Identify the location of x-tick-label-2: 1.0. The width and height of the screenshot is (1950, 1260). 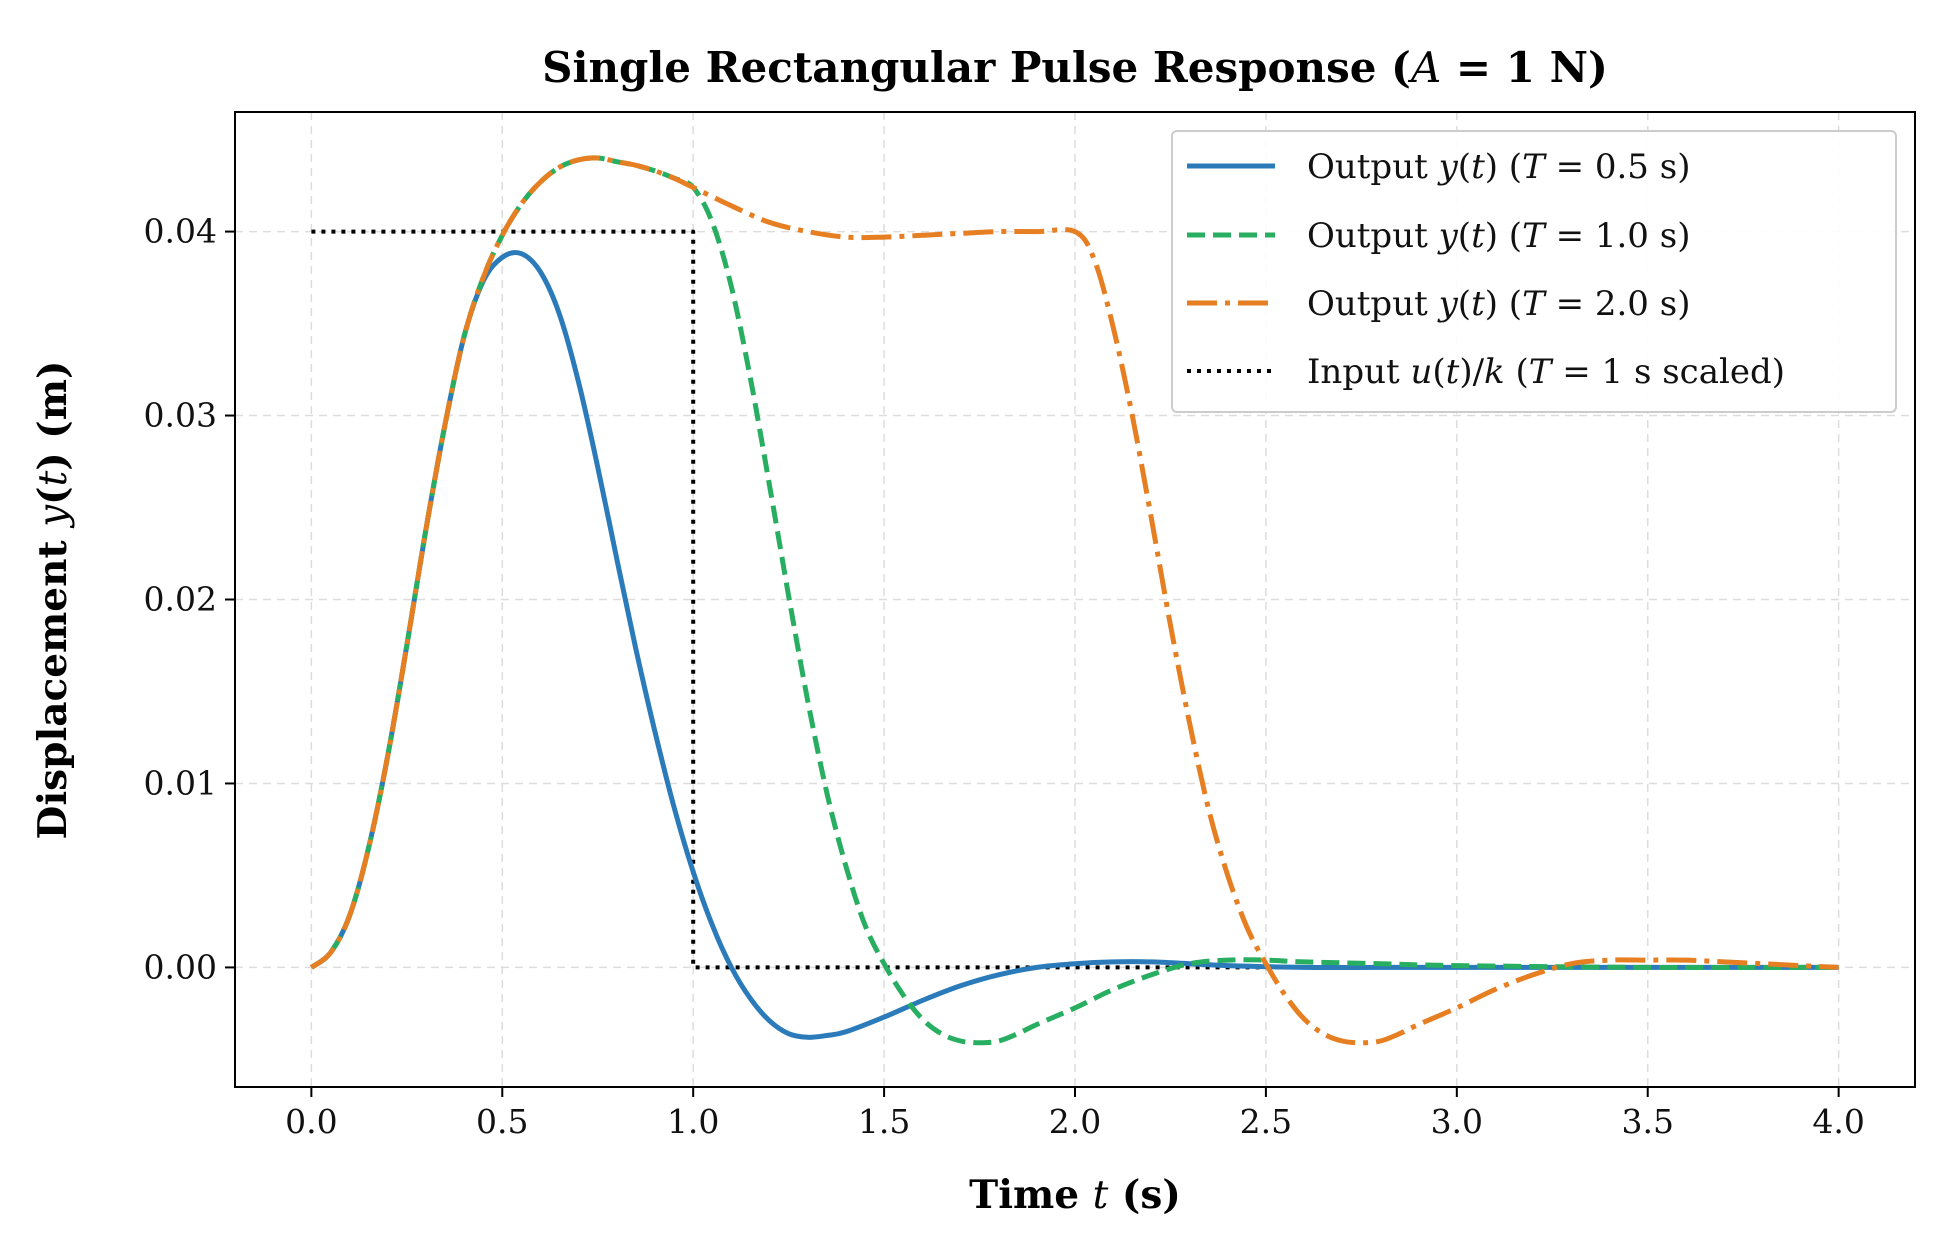
(693, 1121).